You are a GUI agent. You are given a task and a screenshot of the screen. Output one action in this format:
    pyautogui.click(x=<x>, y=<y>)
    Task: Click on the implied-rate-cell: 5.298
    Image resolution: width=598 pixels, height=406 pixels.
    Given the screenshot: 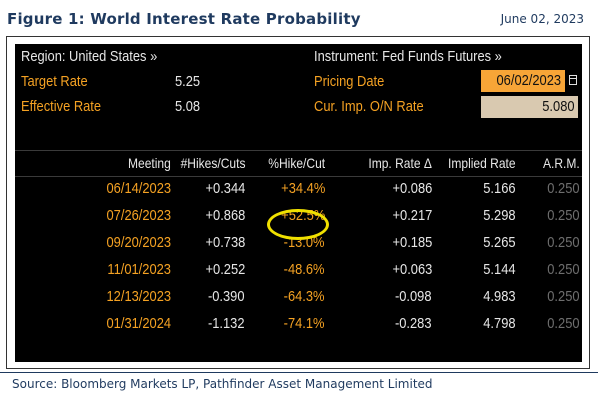 What is the action you would take?
    pyautogui.click(x=499, y=215)
    